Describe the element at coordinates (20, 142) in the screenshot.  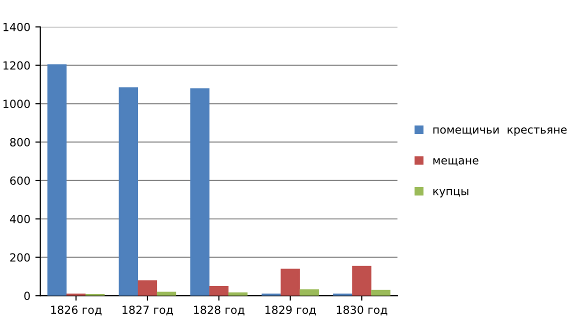
I see `y-tick-label: 800` at that location.